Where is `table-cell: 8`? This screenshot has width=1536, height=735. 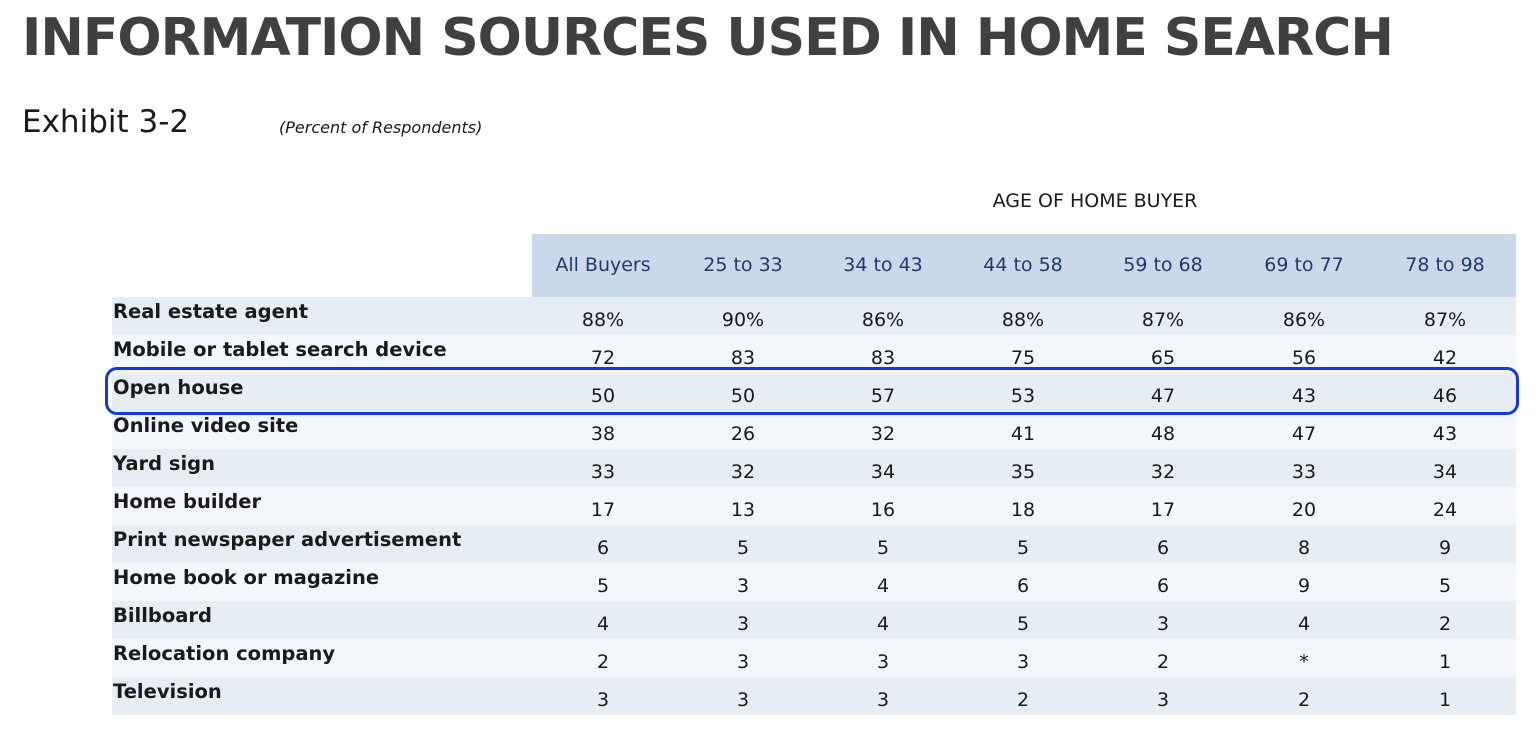 table-cell: 8 is located at coordinates (1304, 548).